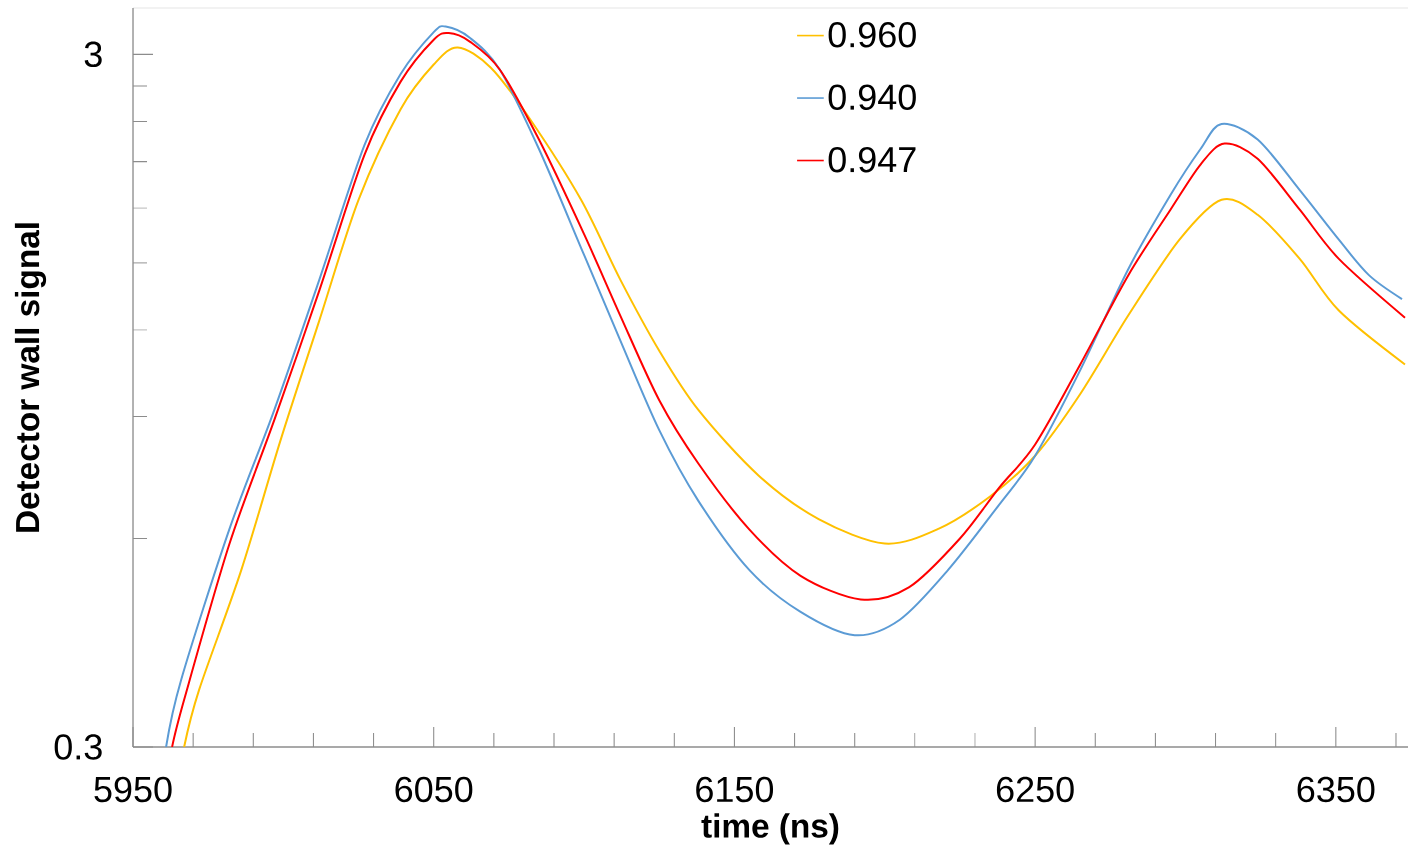 The width and height of the screenshot is (1408, 866). Describe the element at coordinates (434, 789) in the screenshot. I see `x-tick-label: 6050` at that location.